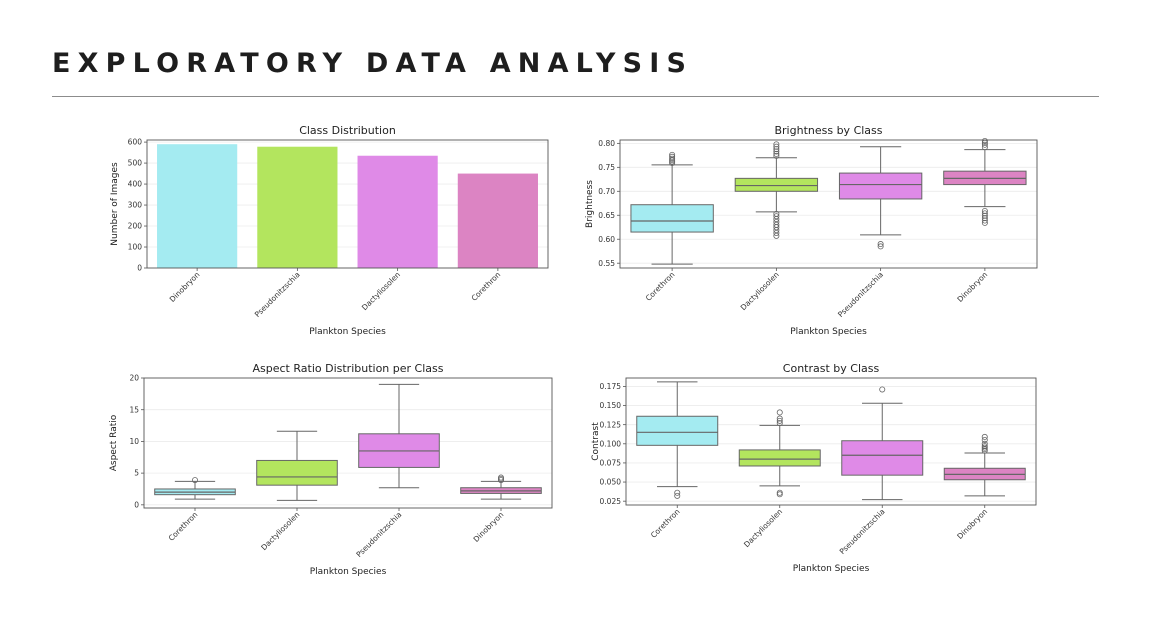  What do you see at coordinates (183, 526) in the screenshot?
I see `aspect-ratio-xtick-label: Corethron` at bounding box center [183, 526].